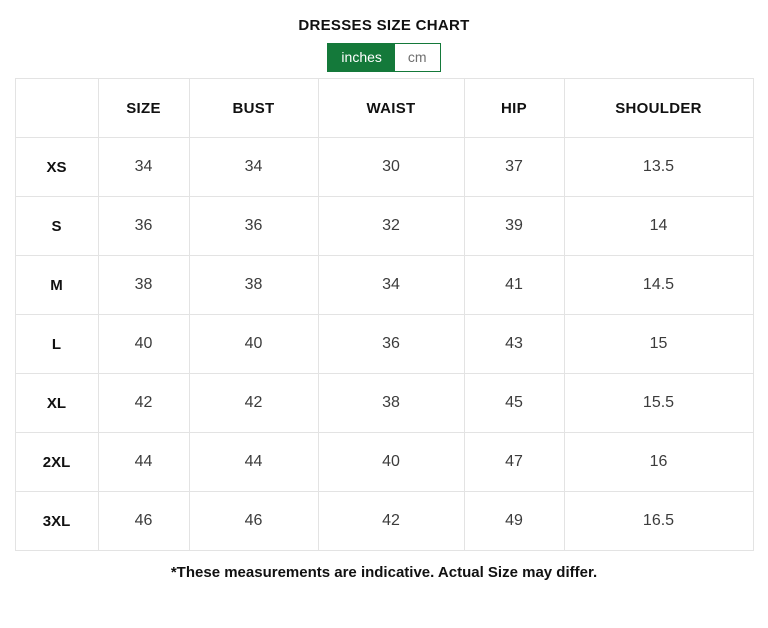  I want to click on value-cell: 16, so click(658, 462).